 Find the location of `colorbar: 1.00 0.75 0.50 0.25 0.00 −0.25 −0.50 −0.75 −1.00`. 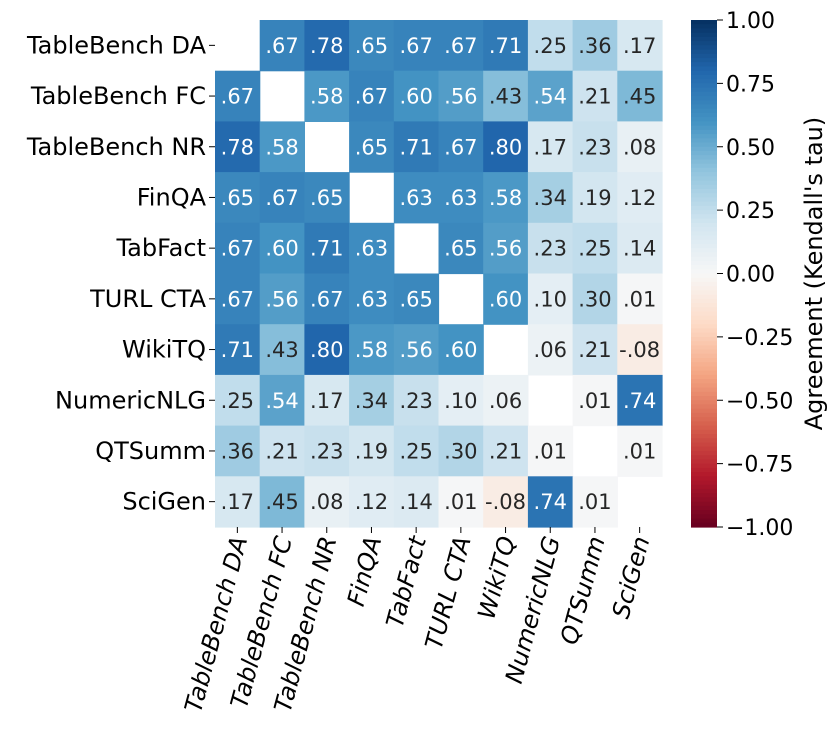

colorbar: 1.00 0.75 0.50 0.25 0.00 −0.25 −0.50 −0.75 −1.00 is located at coordinates (742, 275).